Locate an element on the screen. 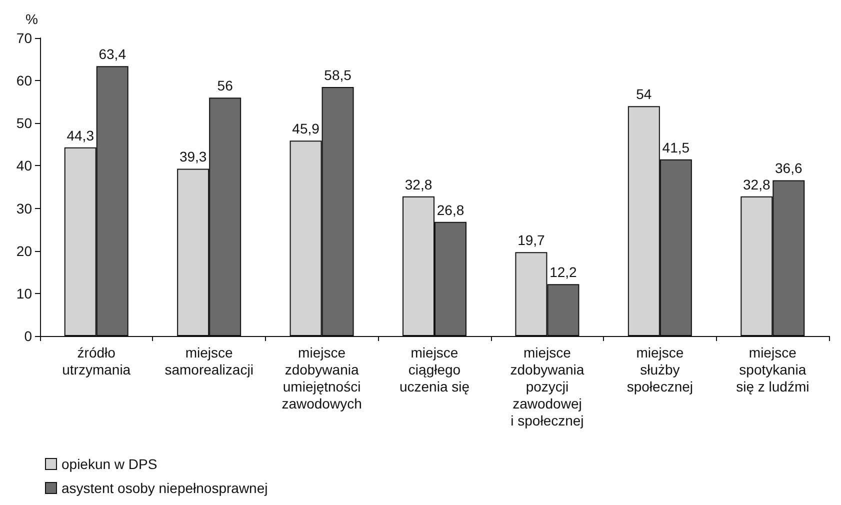 The image size is (841, 505). legend-label: opiekun w DPS is located at coordinates (110, 464).